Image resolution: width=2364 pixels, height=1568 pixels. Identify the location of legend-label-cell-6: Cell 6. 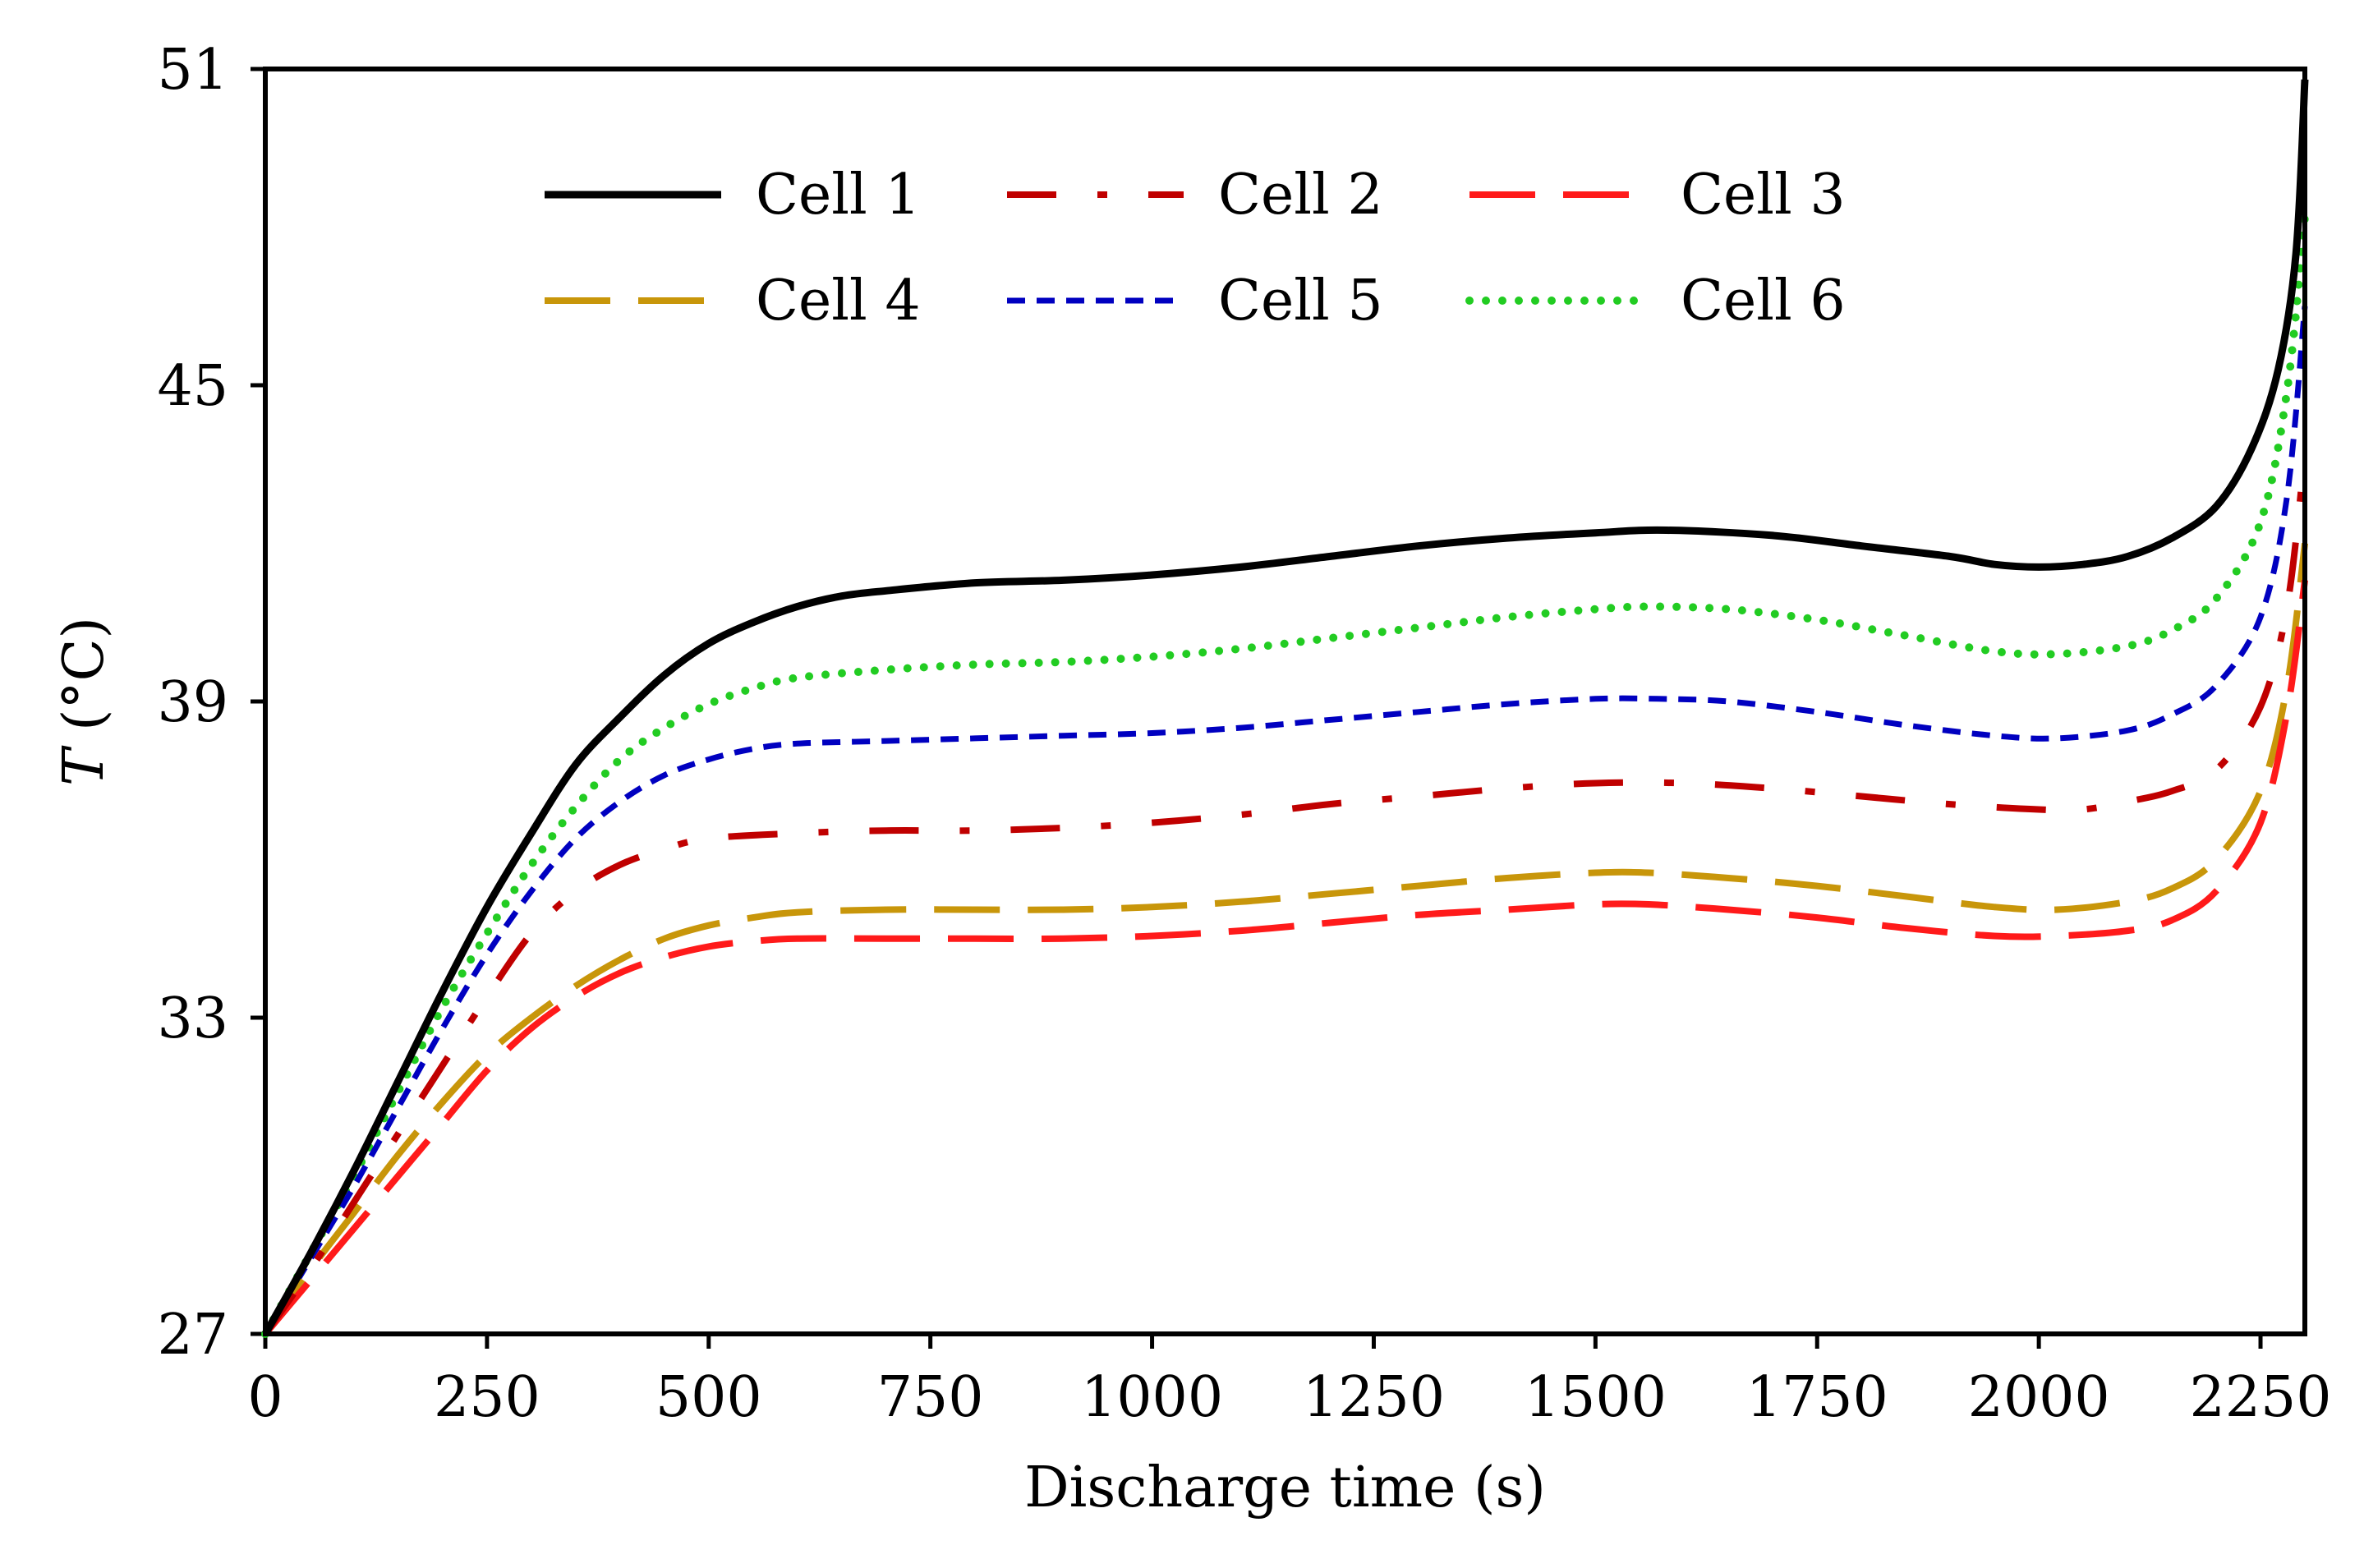
(1764, 301).